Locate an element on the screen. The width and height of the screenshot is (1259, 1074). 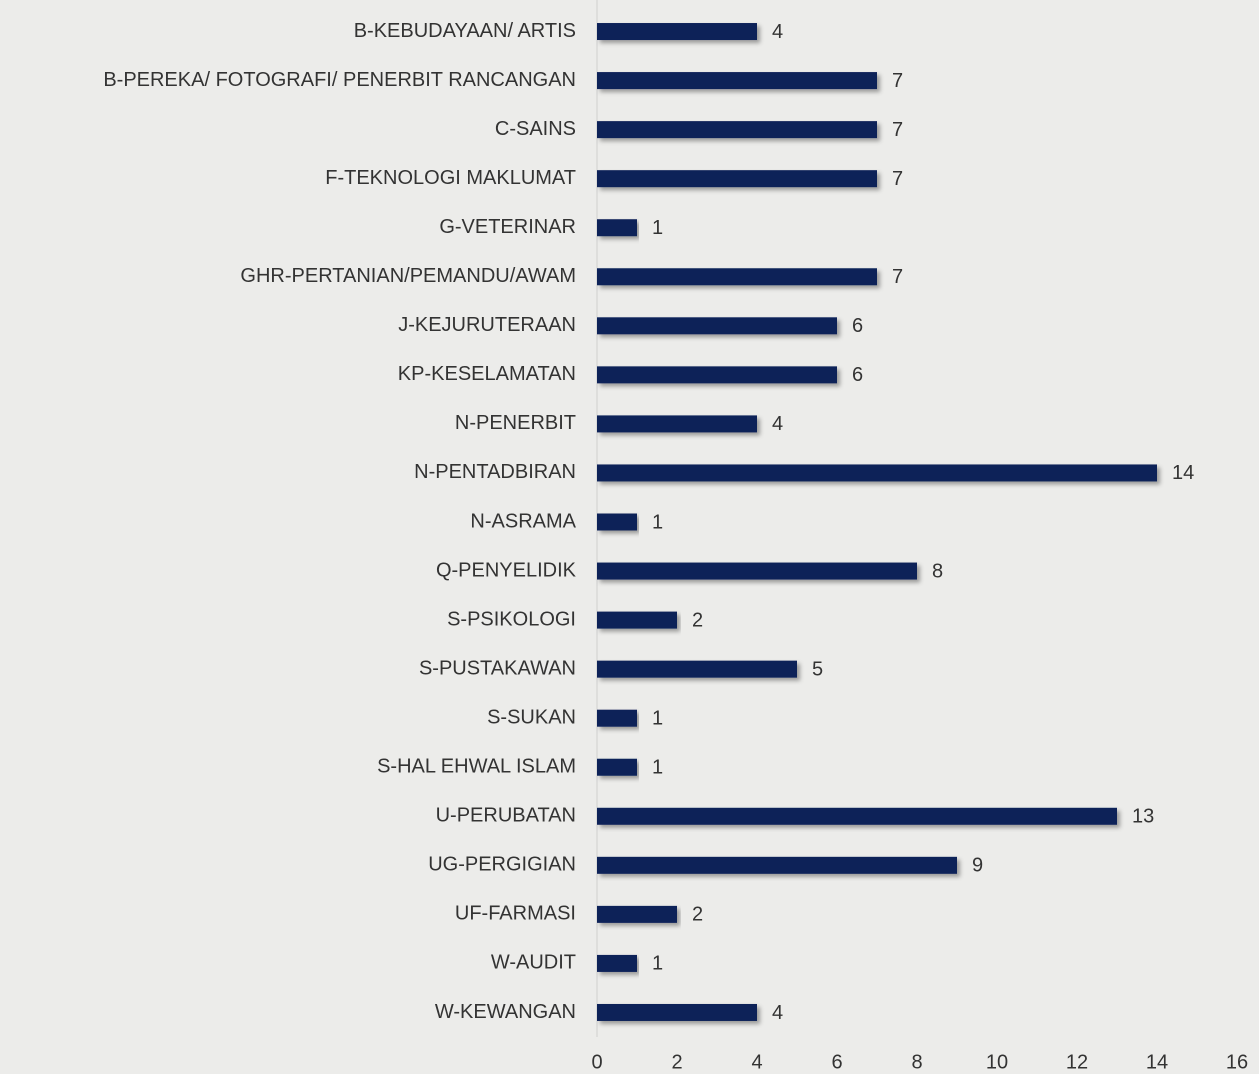
x-tick-label: 16 is located at coordinates (1237, 1062).